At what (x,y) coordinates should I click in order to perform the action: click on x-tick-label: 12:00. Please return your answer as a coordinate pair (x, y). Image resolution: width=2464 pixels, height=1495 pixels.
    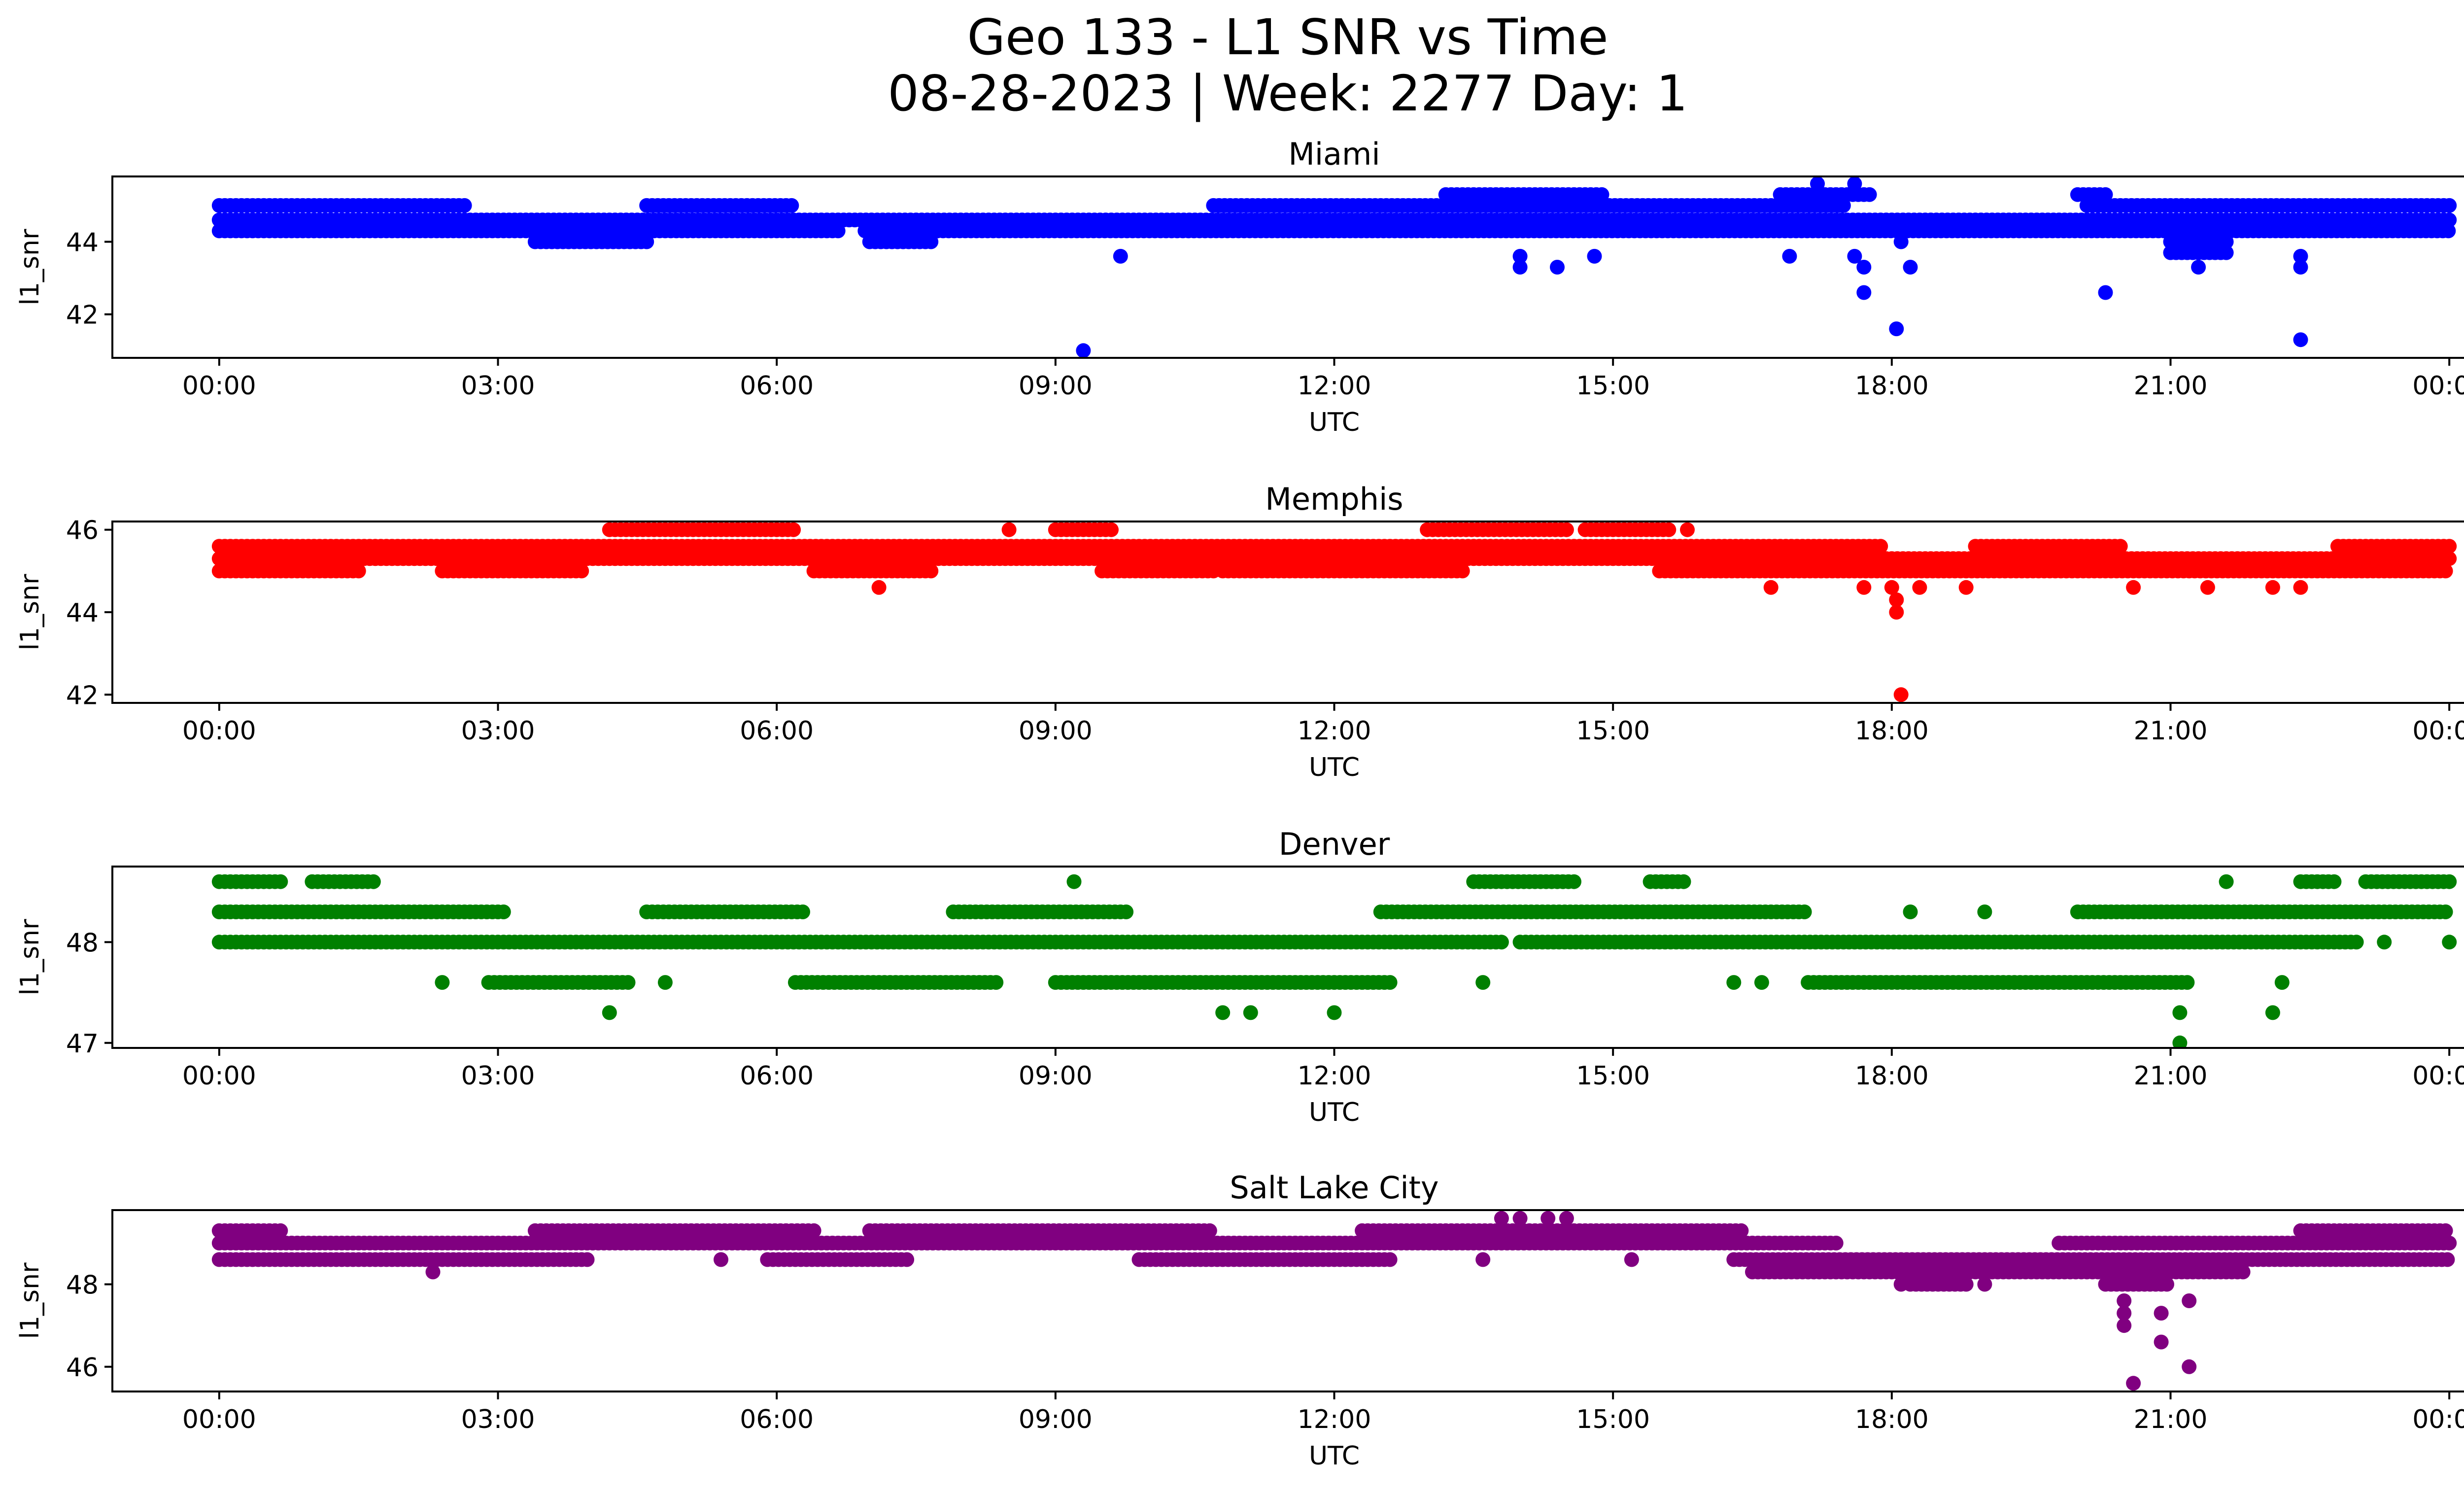
    Looking at the image, I should click on (1334, 731).